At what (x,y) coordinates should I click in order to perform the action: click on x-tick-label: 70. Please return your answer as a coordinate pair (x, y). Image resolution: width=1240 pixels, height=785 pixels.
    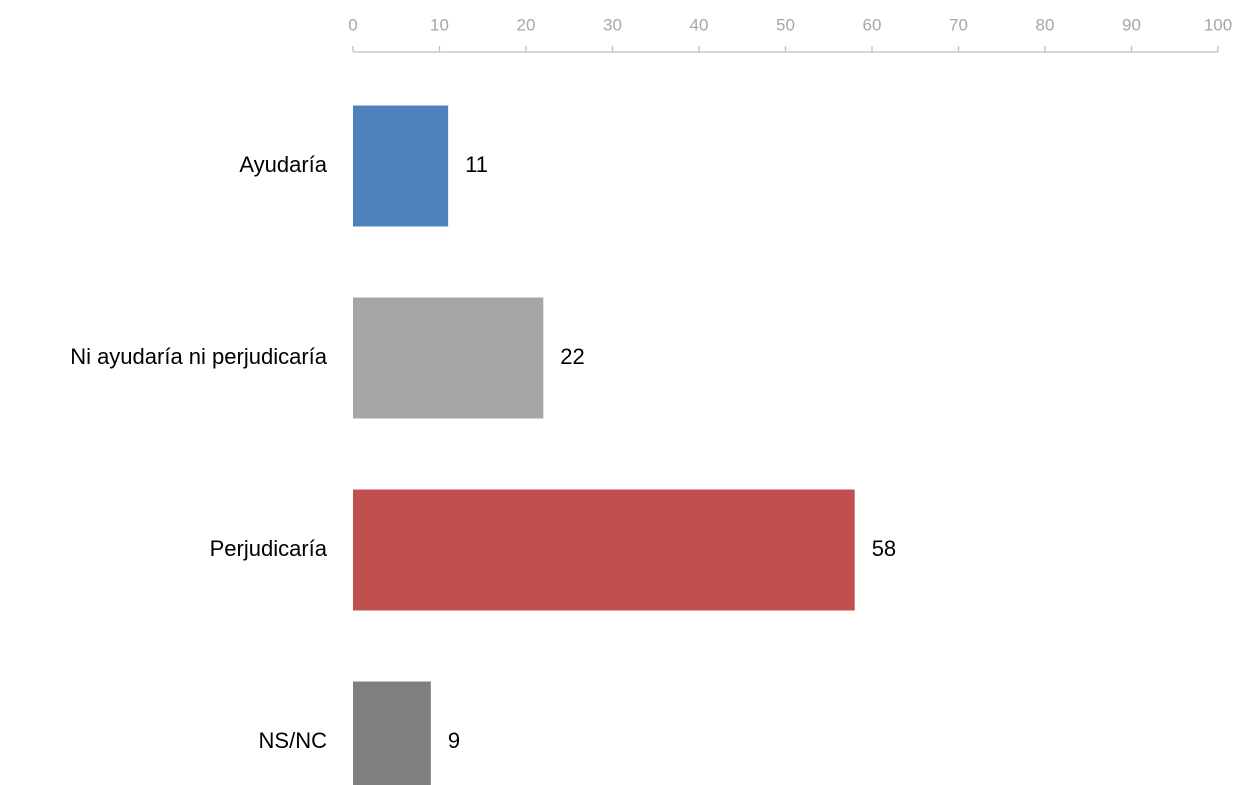
    Looking at the image, I should click on (958, 24).